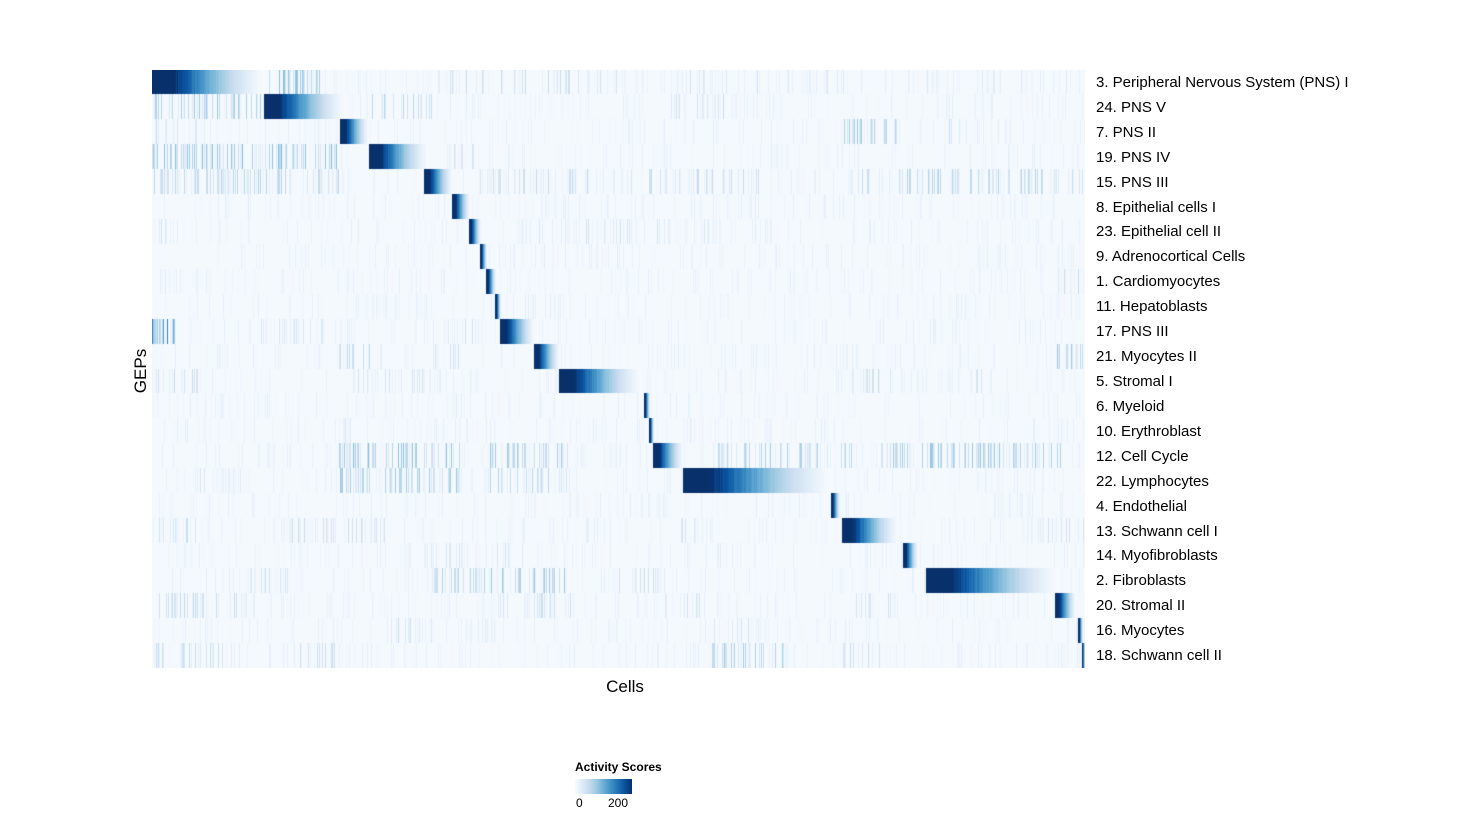 This screenshot has width=1457, height=815. What do you see at coordinates (1133, 157) in the screenshot?
I see `row-label: 19. PNS IV` at bounding box center [1133, 157].